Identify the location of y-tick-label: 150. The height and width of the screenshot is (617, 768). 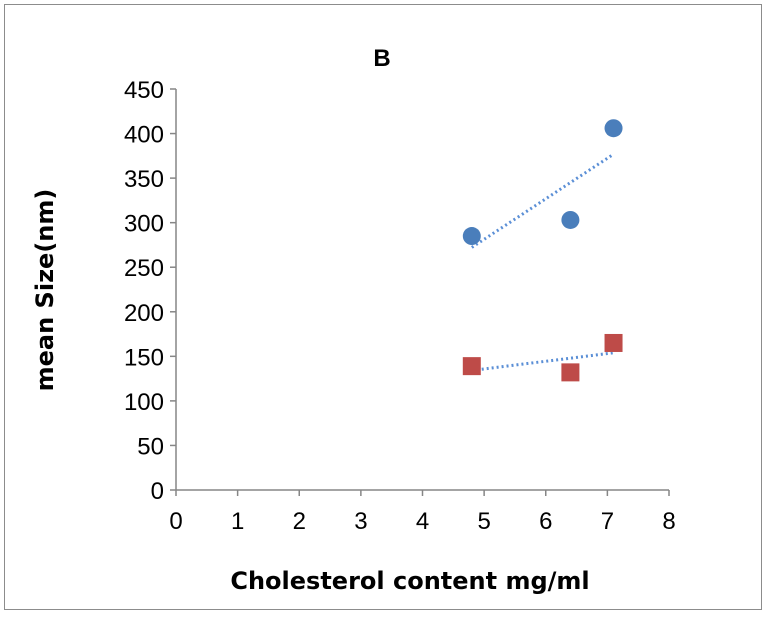
(144, 357).